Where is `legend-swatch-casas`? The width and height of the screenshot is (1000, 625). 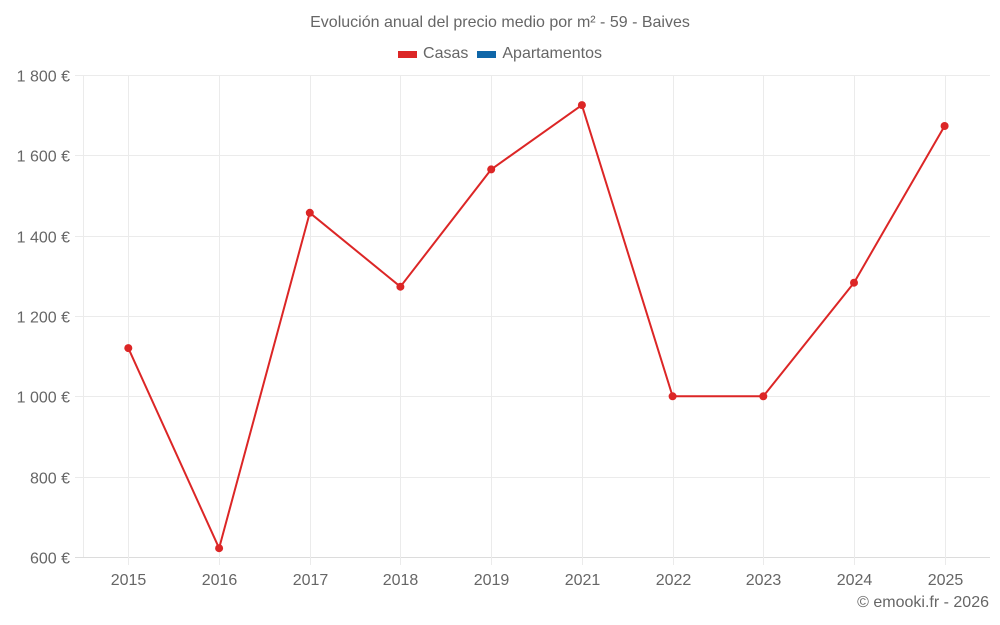
legend-swatch-casas is located at coordinates (408, 54).